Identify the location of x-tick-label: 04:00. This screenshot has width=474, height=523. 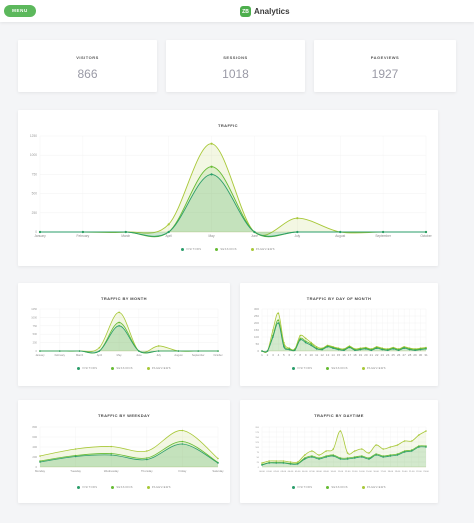
(291, 472).